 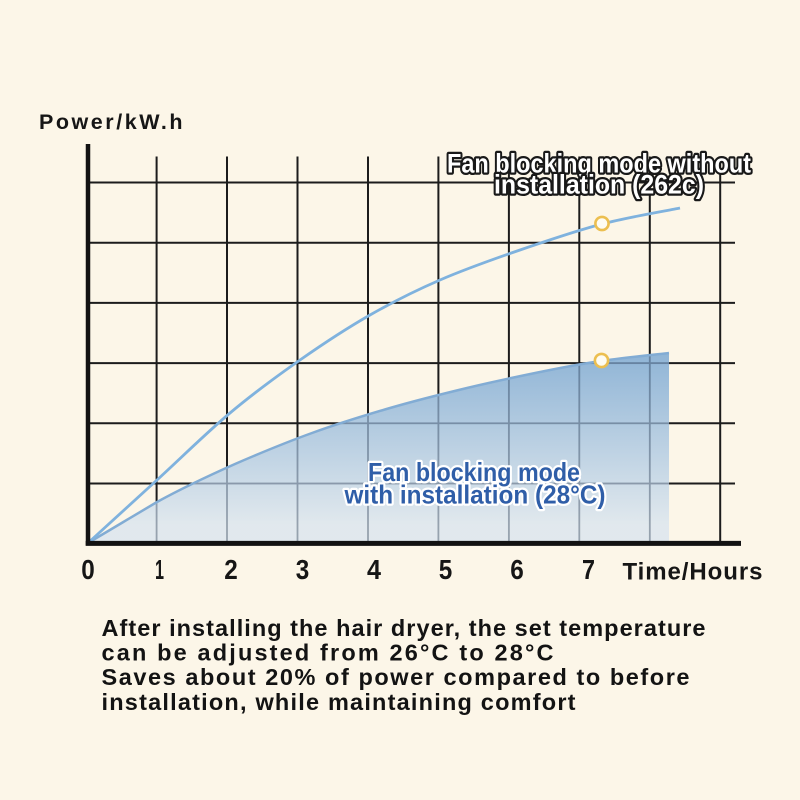 I want to click on svg-text: installation (262c), so click(x=599, y=185).